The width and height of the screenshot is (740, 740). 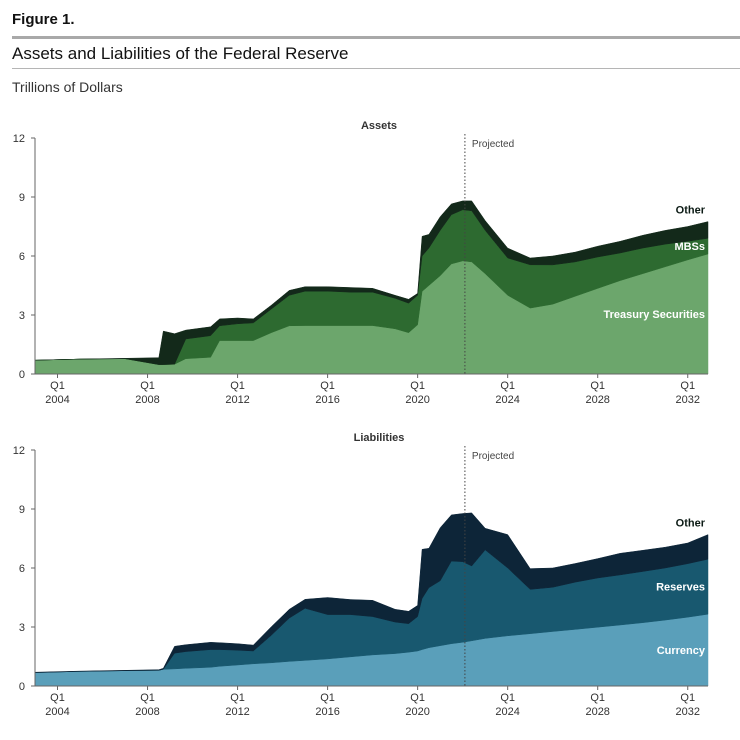 I want to click on liabilities-y-tick-label: 12, so click(x=19, y=451).